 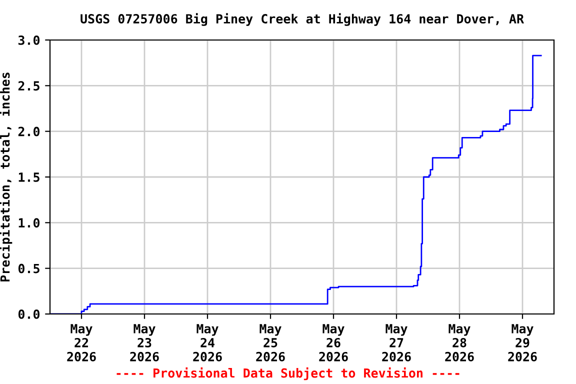 I want to click on y-tick-label: 1.5, so click(x=29, y=177).